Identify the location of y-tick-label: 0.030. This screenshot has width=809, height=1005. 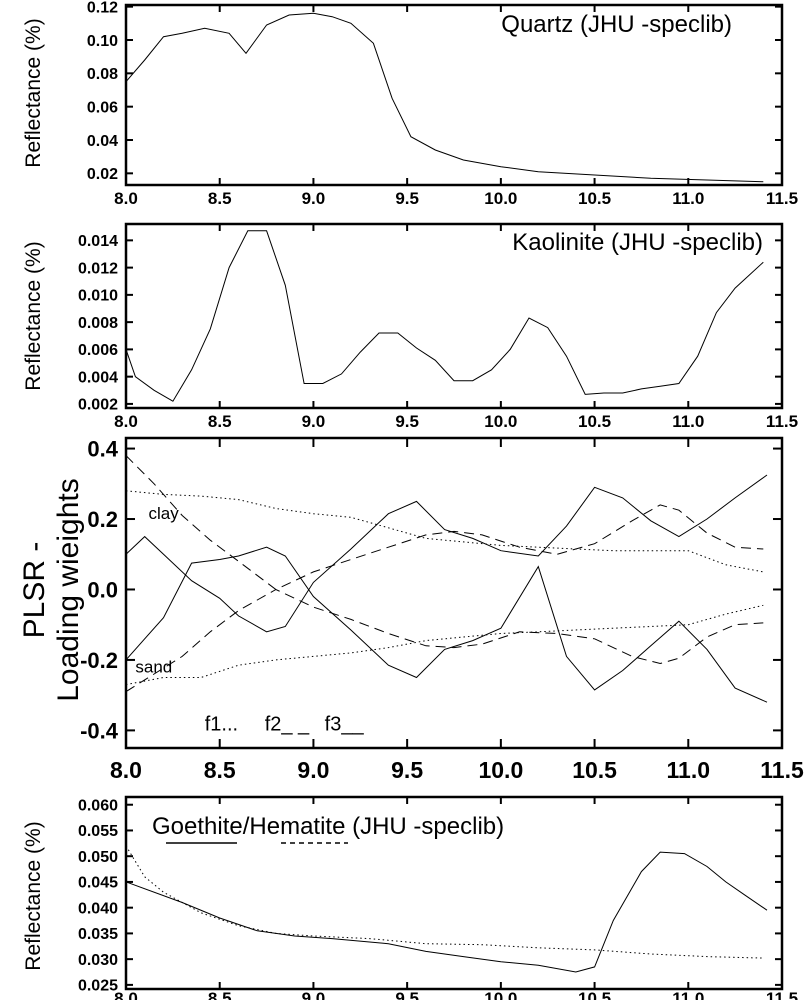
(98, 960).